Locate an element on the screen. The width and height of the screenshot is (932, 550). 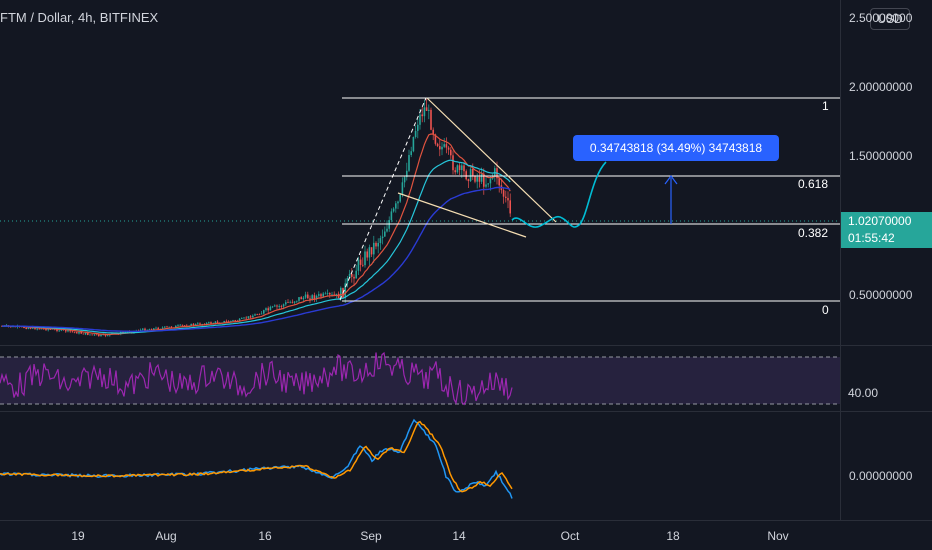
measure-tooltip: 0.34743818 (34.49%) 34743818 is located at coordinates (676, 148).